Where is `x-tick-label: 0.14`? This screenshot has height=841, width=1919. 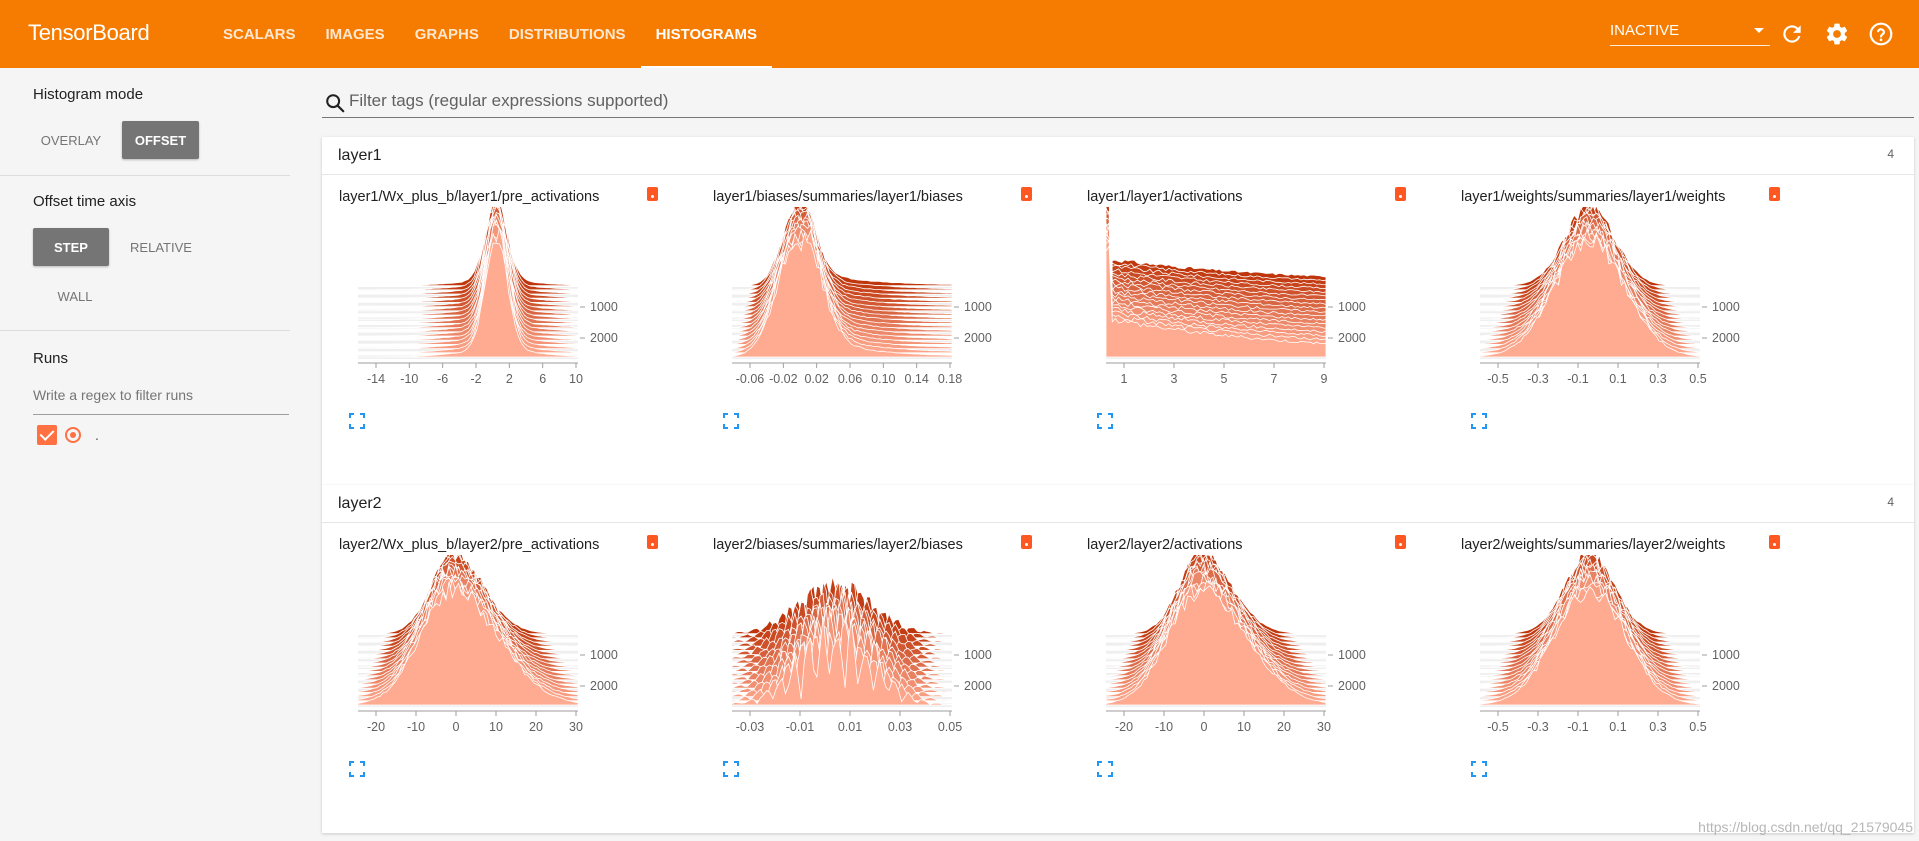 x-tick-label: 0.14 is located at coordinates (916, 379).